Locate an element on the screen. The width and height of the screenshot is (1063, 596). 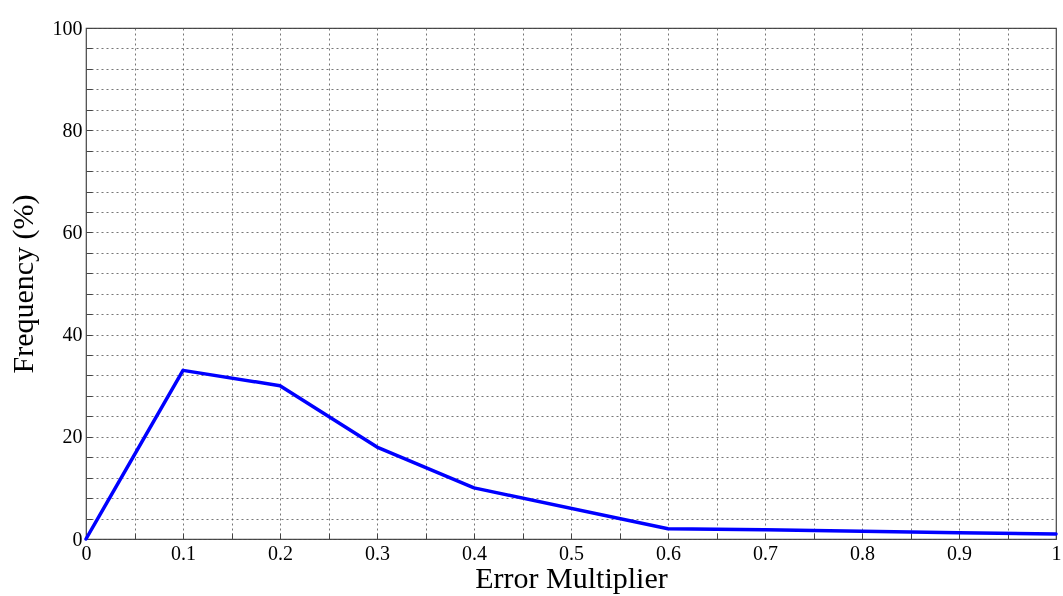
y-tick-label: 20 is located at coordinates (72, 436).